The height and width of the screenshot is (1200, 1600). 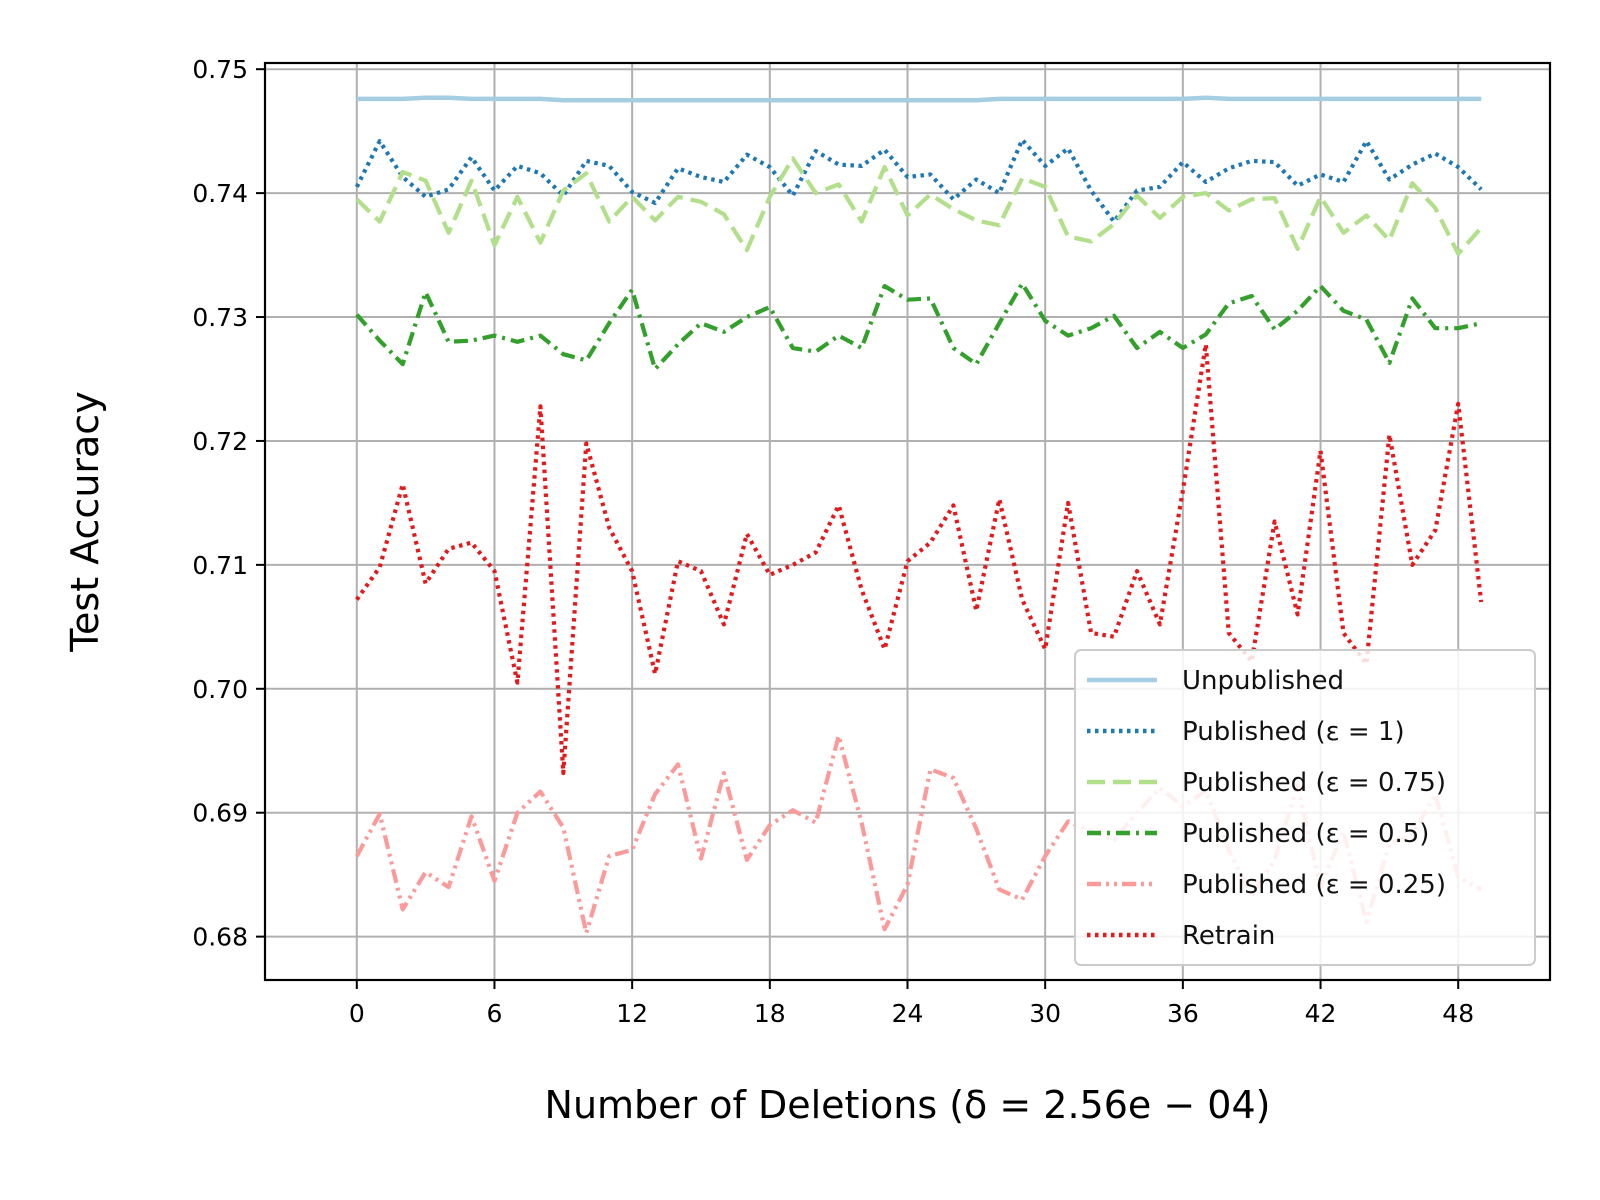 I want to click on y-axis-label: Test Accuracy, so click(x=85, y=521).